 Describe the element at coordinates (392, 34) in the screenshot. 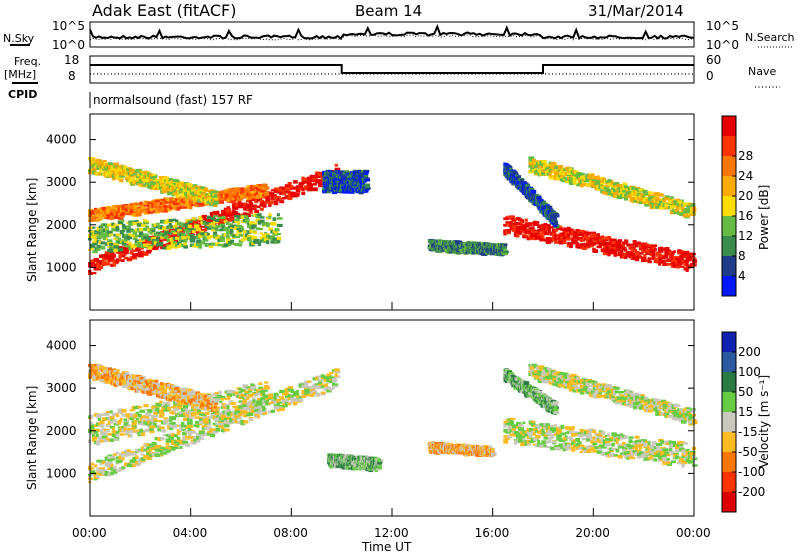

I see `noise-panel-frame` at that location.